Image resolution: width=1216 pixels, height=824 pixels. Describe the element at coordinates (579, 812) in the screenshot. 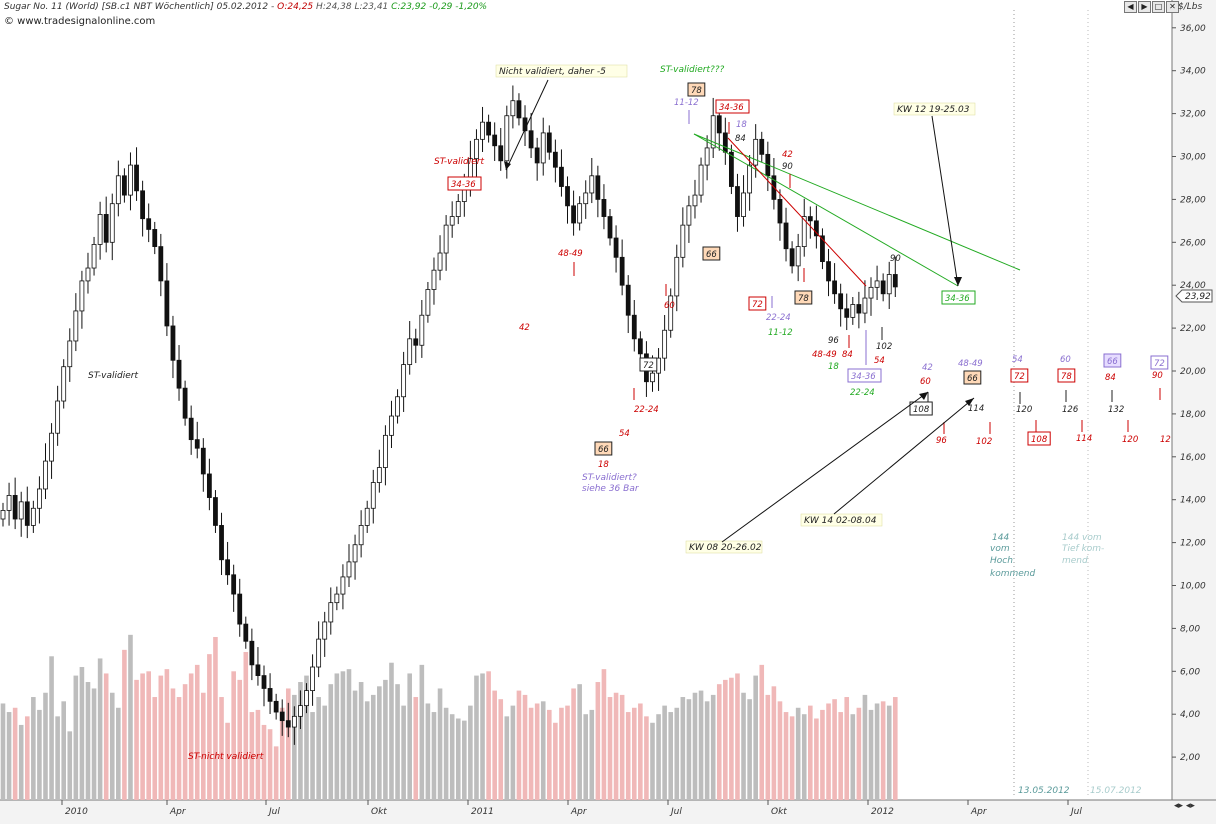

I see `time-tick-label: Apr` at that location.